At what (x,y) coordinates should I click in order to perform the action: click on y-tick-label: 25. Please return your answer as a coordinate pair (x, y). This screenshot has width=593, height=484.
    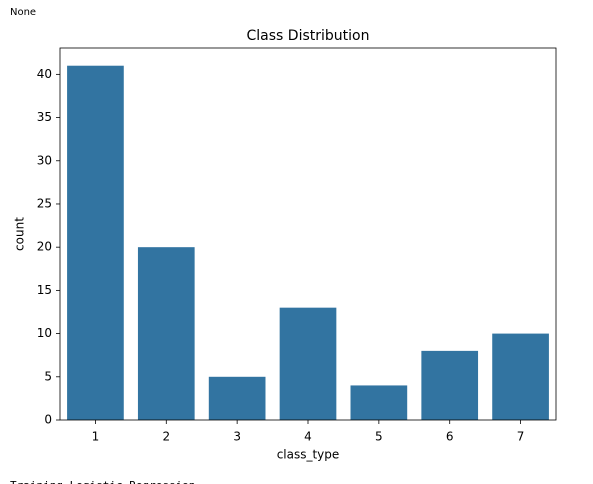
    Looking at the image, I should click on (44, 203).